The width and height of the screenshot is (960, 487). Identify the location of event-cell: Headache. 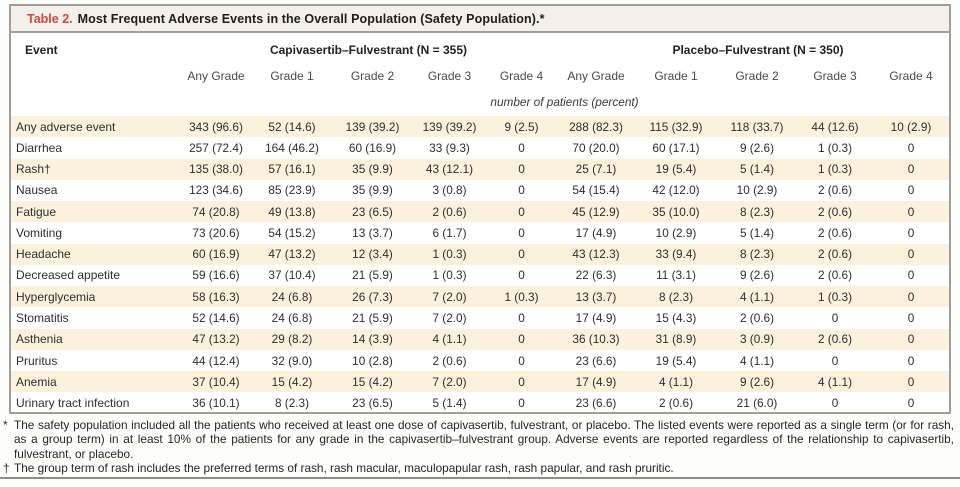
(43, 254).